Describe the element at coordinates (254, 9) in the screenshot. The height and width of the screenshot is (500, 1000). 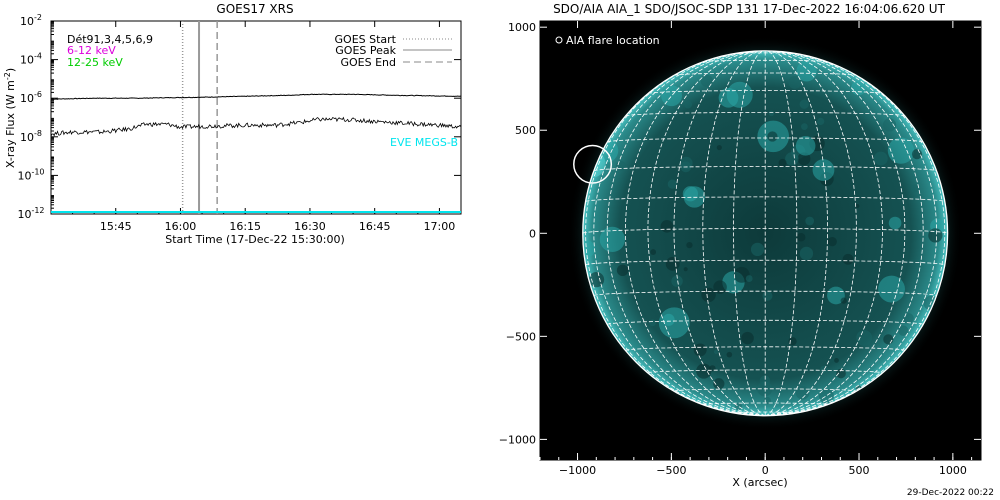
I see `goes-chart-title: GOES17 XRS` at that location.